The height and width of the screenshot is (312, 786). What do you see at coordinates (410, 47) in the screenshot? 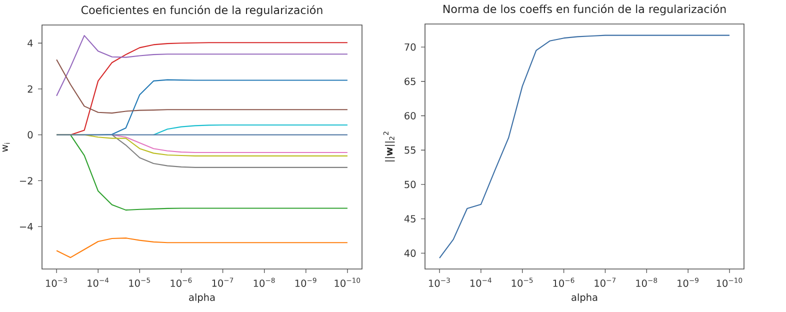
I see `y-tick-label: 70` at bounding box center [410, 47].